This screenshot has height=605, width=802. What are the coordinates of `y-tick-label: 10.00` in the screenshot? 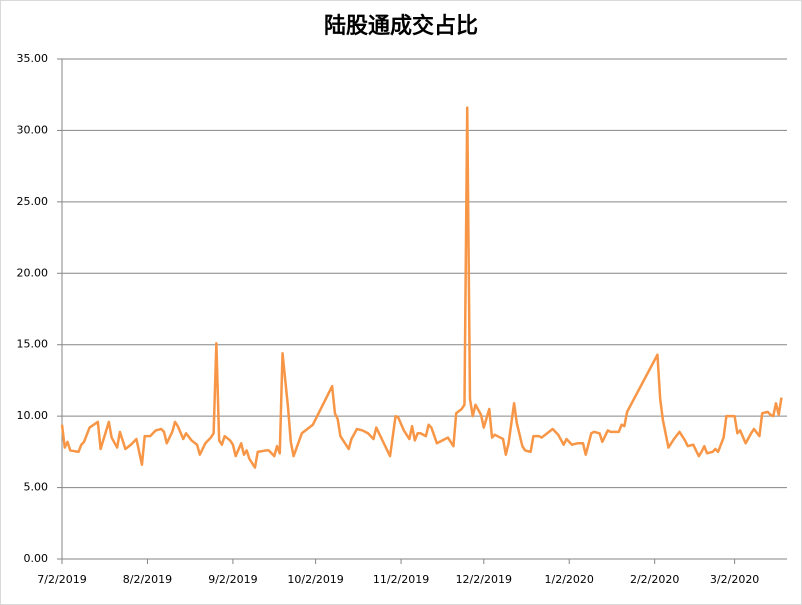 It's located at (33, 415).